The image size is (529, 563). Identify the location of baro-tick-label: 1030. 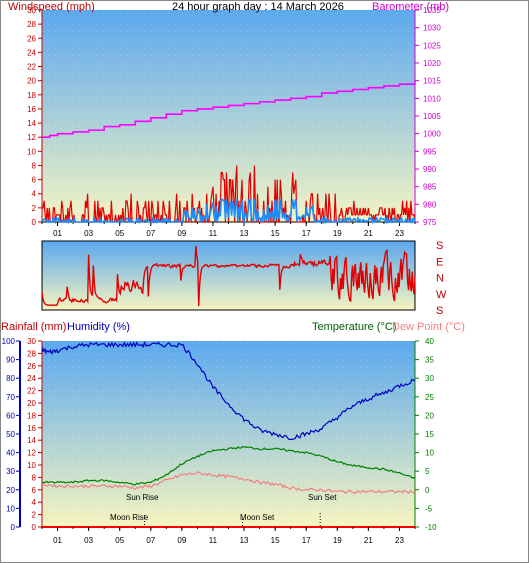
(432, 28).